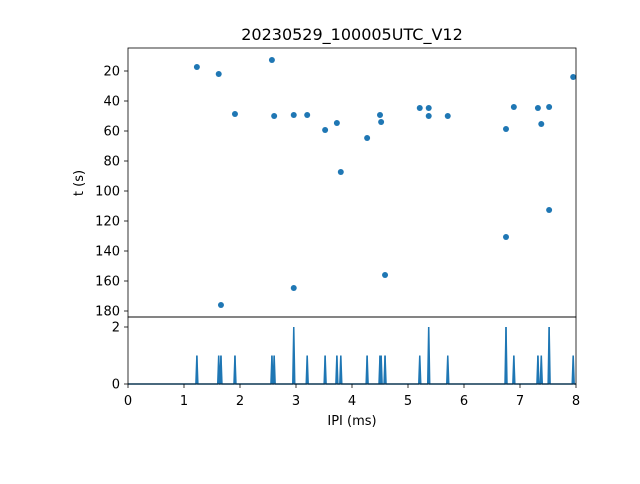 The width and height of the screenshot is (640, 484). Describe the element at coordinates (464, 401) in the screenshot. I see `x-tick-label: 6` at that location.